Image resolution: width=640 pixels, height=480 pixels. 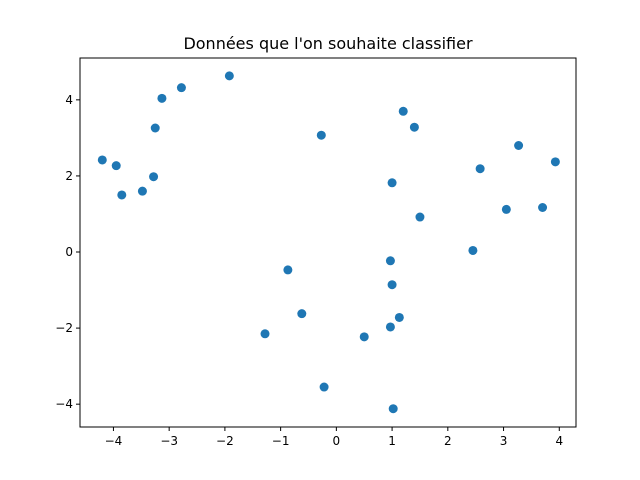 I want to click on x-tick-label: 0, so click(x=337, y=441).